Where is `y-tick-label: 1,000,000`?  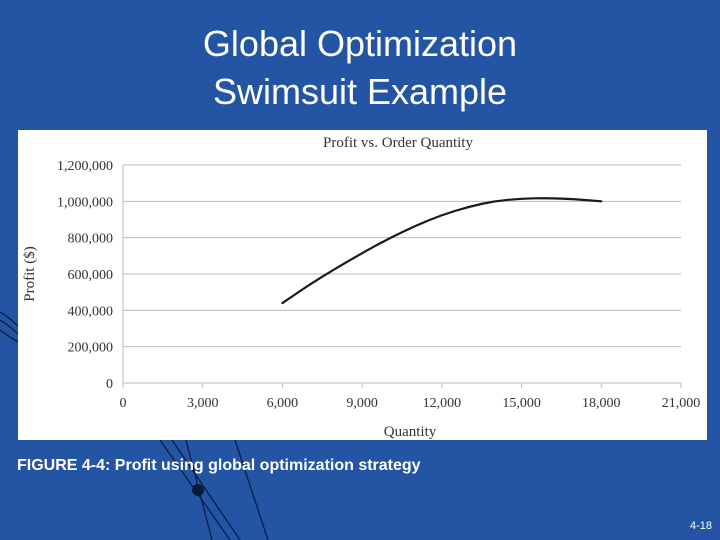
y-tick-label: 1,000,000 is located at coordinates (85, 202).